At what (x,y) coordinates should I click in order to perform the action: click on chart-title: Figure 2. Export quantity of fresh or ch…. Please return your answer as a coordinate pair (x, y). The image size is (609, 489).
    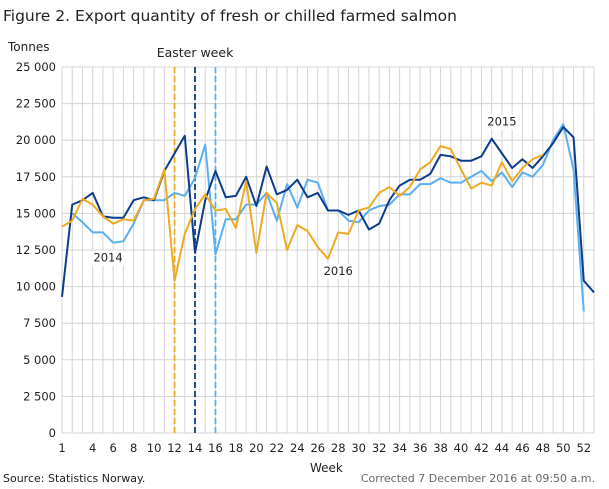
    Looking at the image, I should click on (230, 16).